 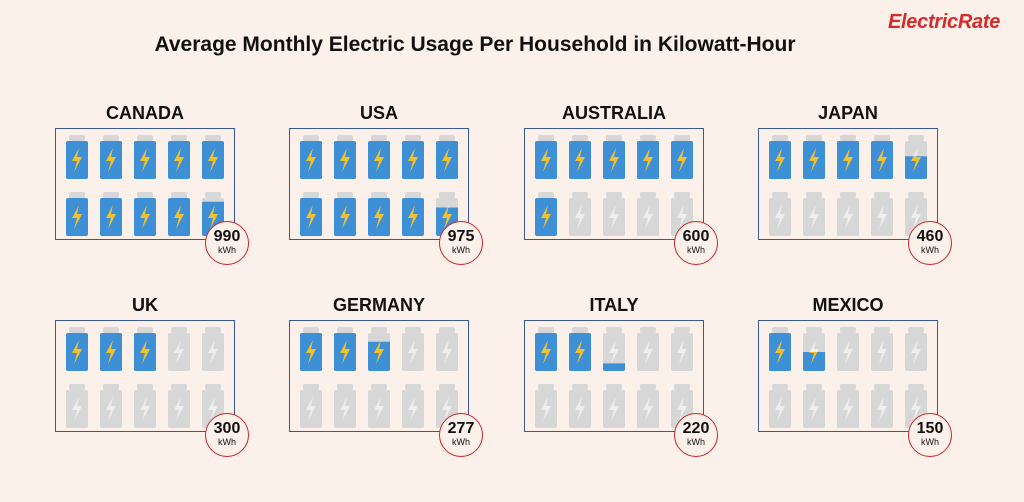 I want to click on value-number: 277, so click(x=461, y=428).